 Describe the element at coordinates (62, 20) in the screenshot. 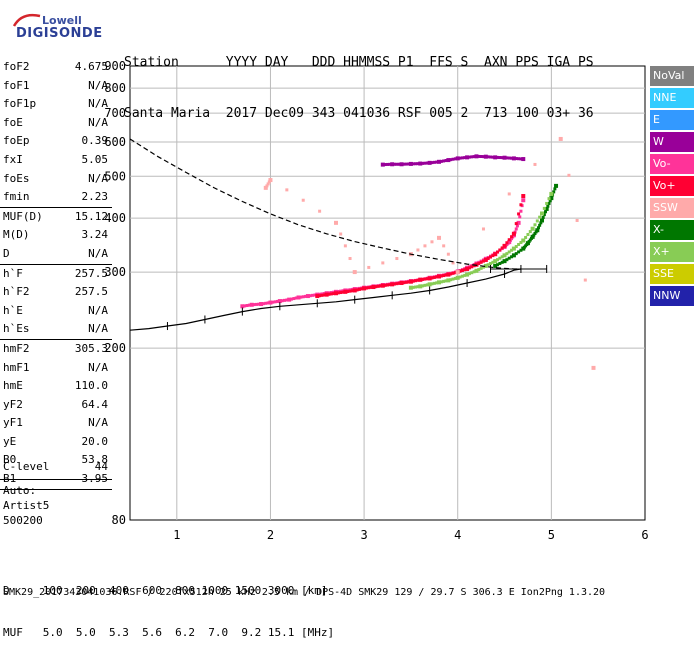

I see `logo-top-text: Lowell` at that location.